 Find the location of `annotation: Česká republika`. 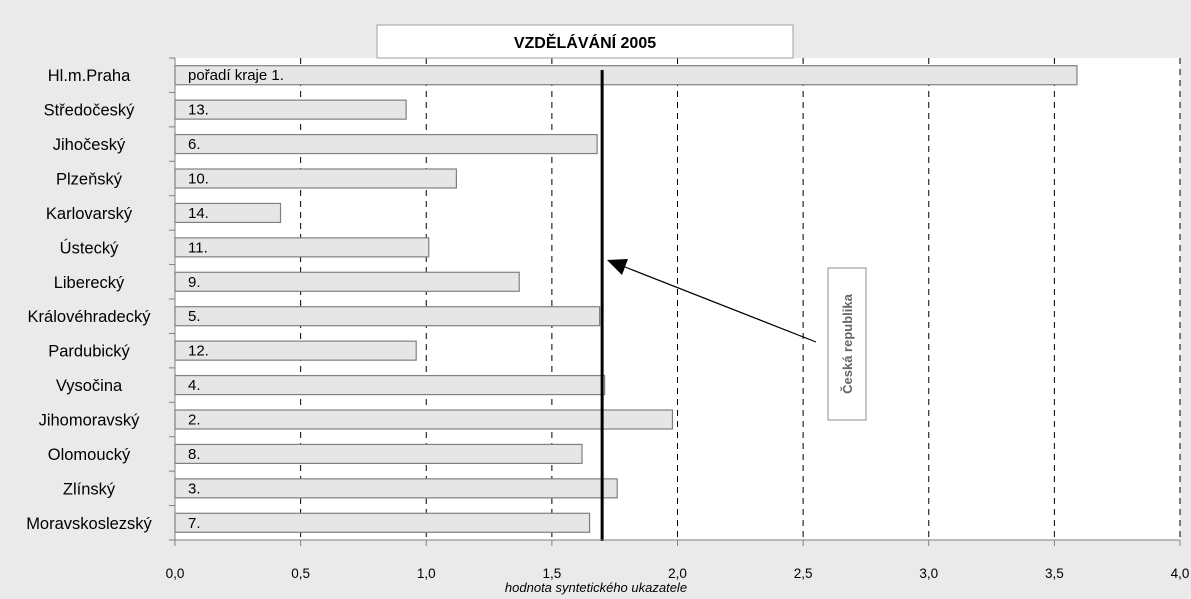

annotation: Česká republika is located at coordinates (737, 340).